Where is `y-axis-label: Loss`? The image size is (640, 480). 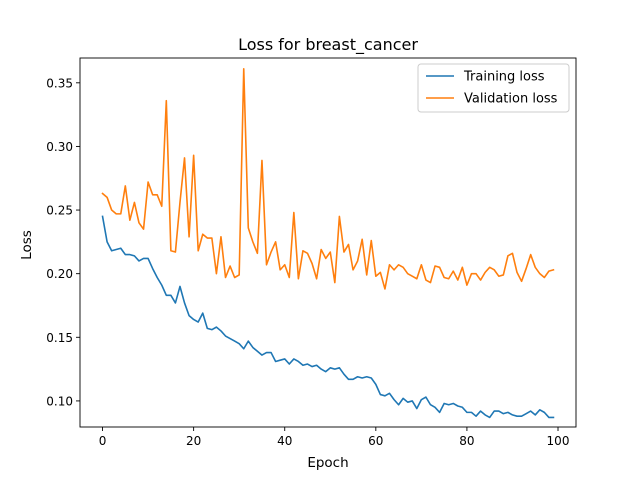 y-axis-label: Loss is located at coordinates (27, 245).